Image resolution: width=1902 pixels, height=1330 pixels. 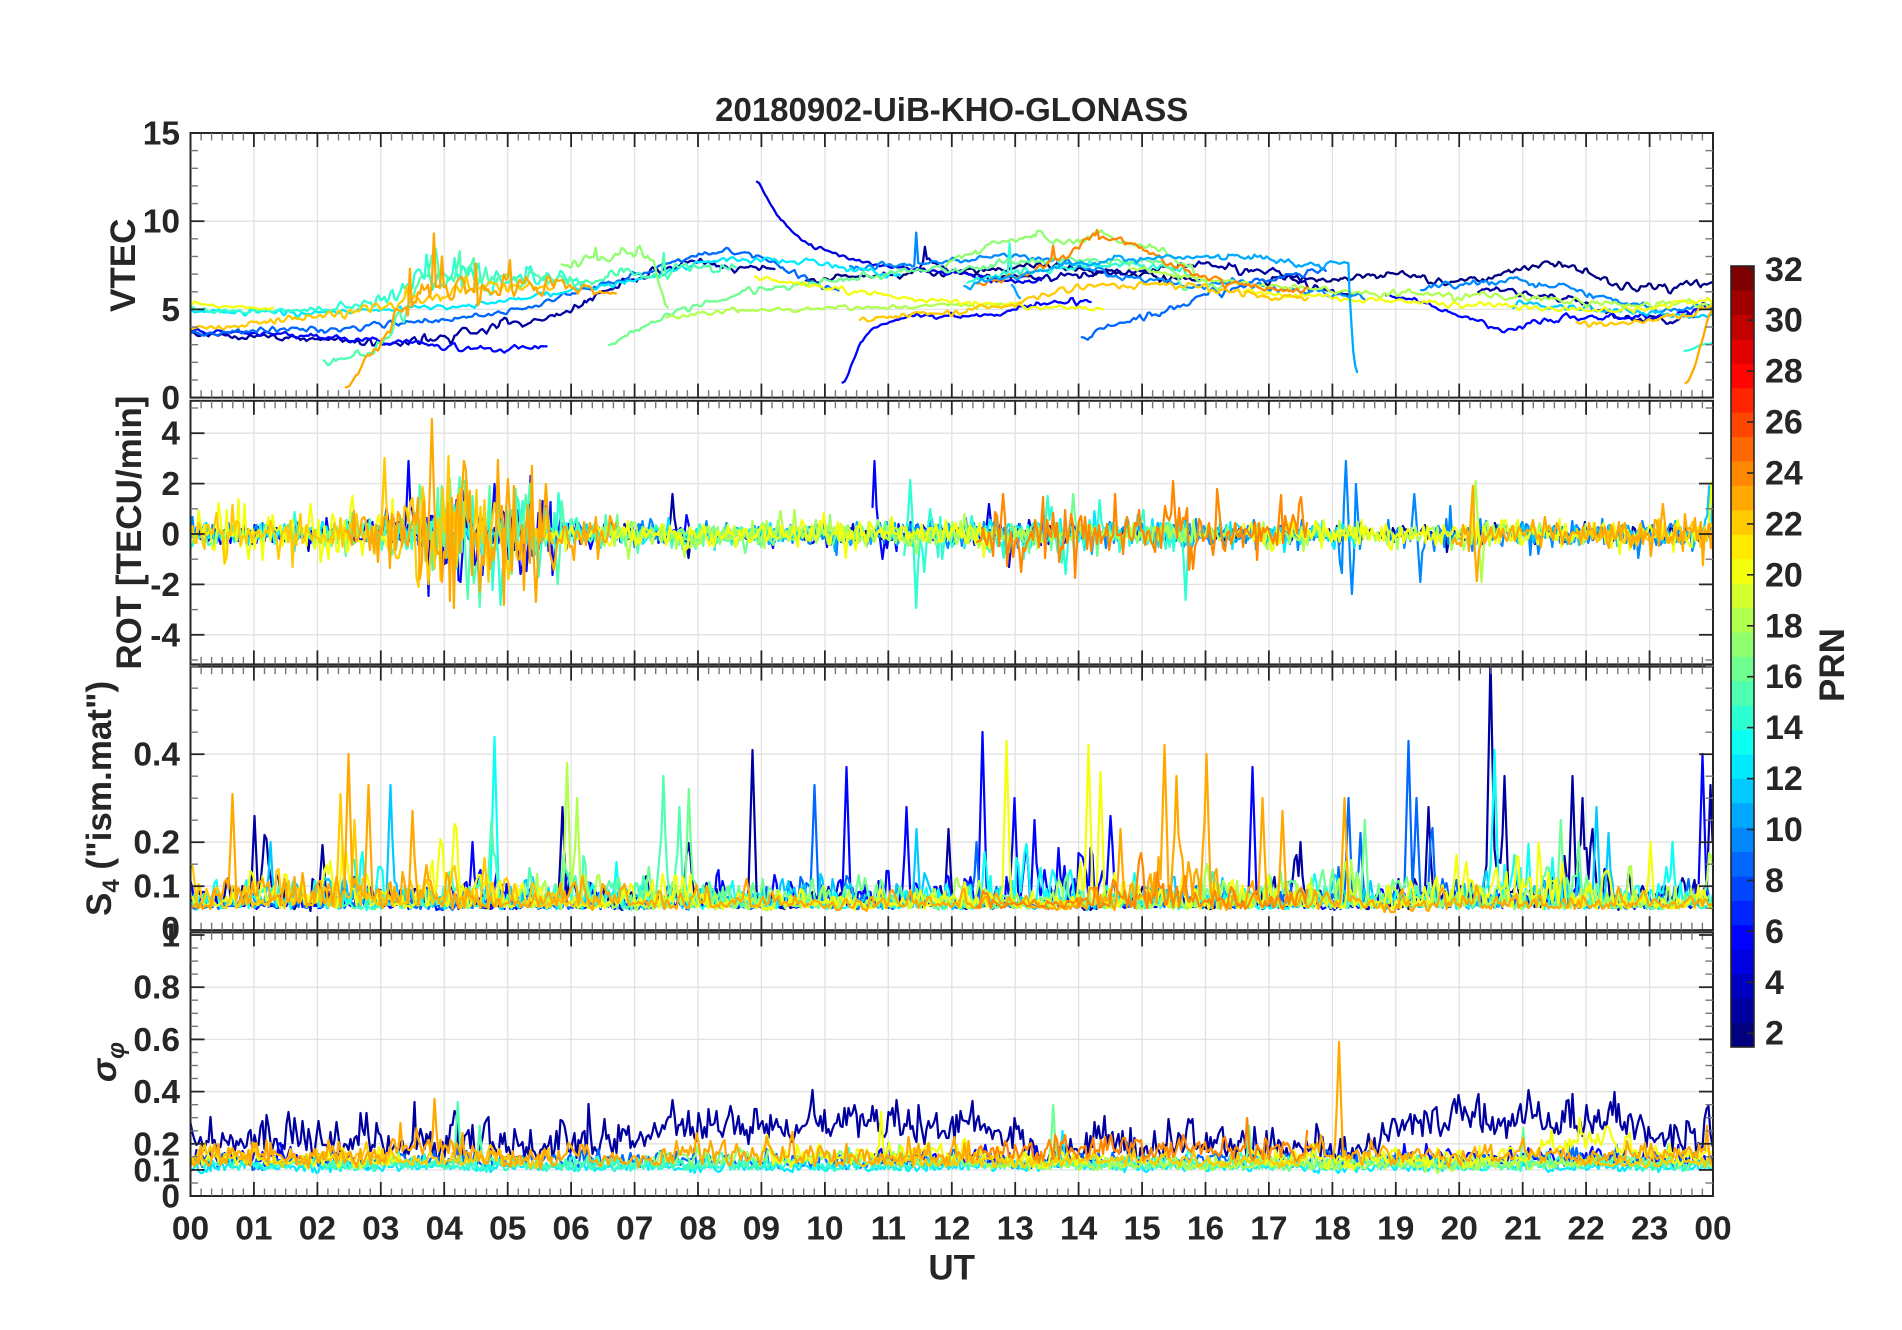 I want to click on svg-text: UT, so click(x=951, y=1268).